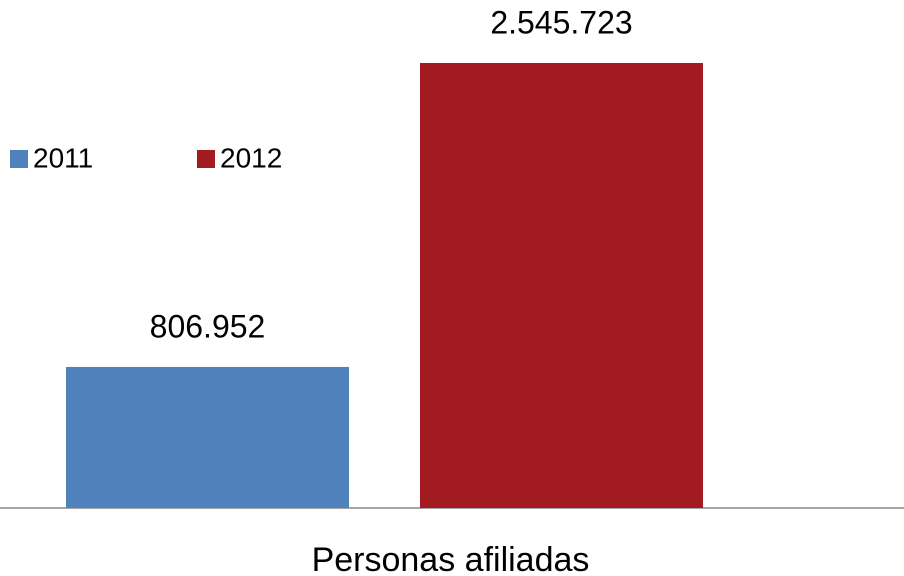  What do you see at coordinates (561, 22) in the screenshot?
I see `value-label: 2.545.723` at bounding box center [561, 22].